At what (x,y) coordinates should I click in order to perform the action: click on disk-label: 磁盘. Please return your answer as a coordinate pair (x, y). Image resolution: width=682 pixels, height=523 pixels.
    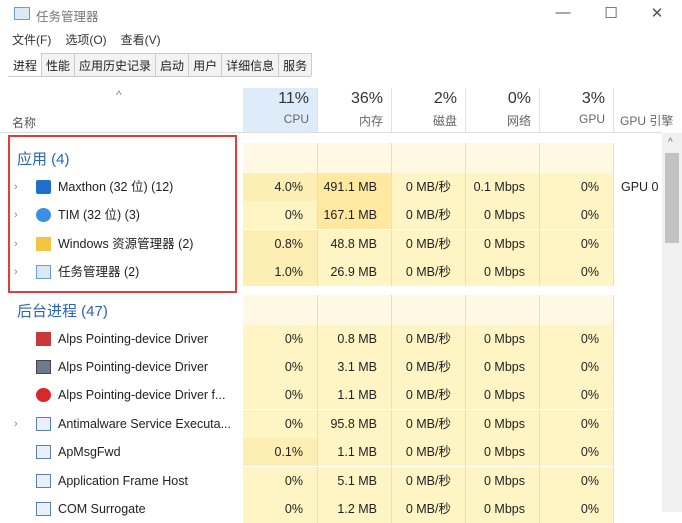
    Looking at the image, I should click on (444, 121).